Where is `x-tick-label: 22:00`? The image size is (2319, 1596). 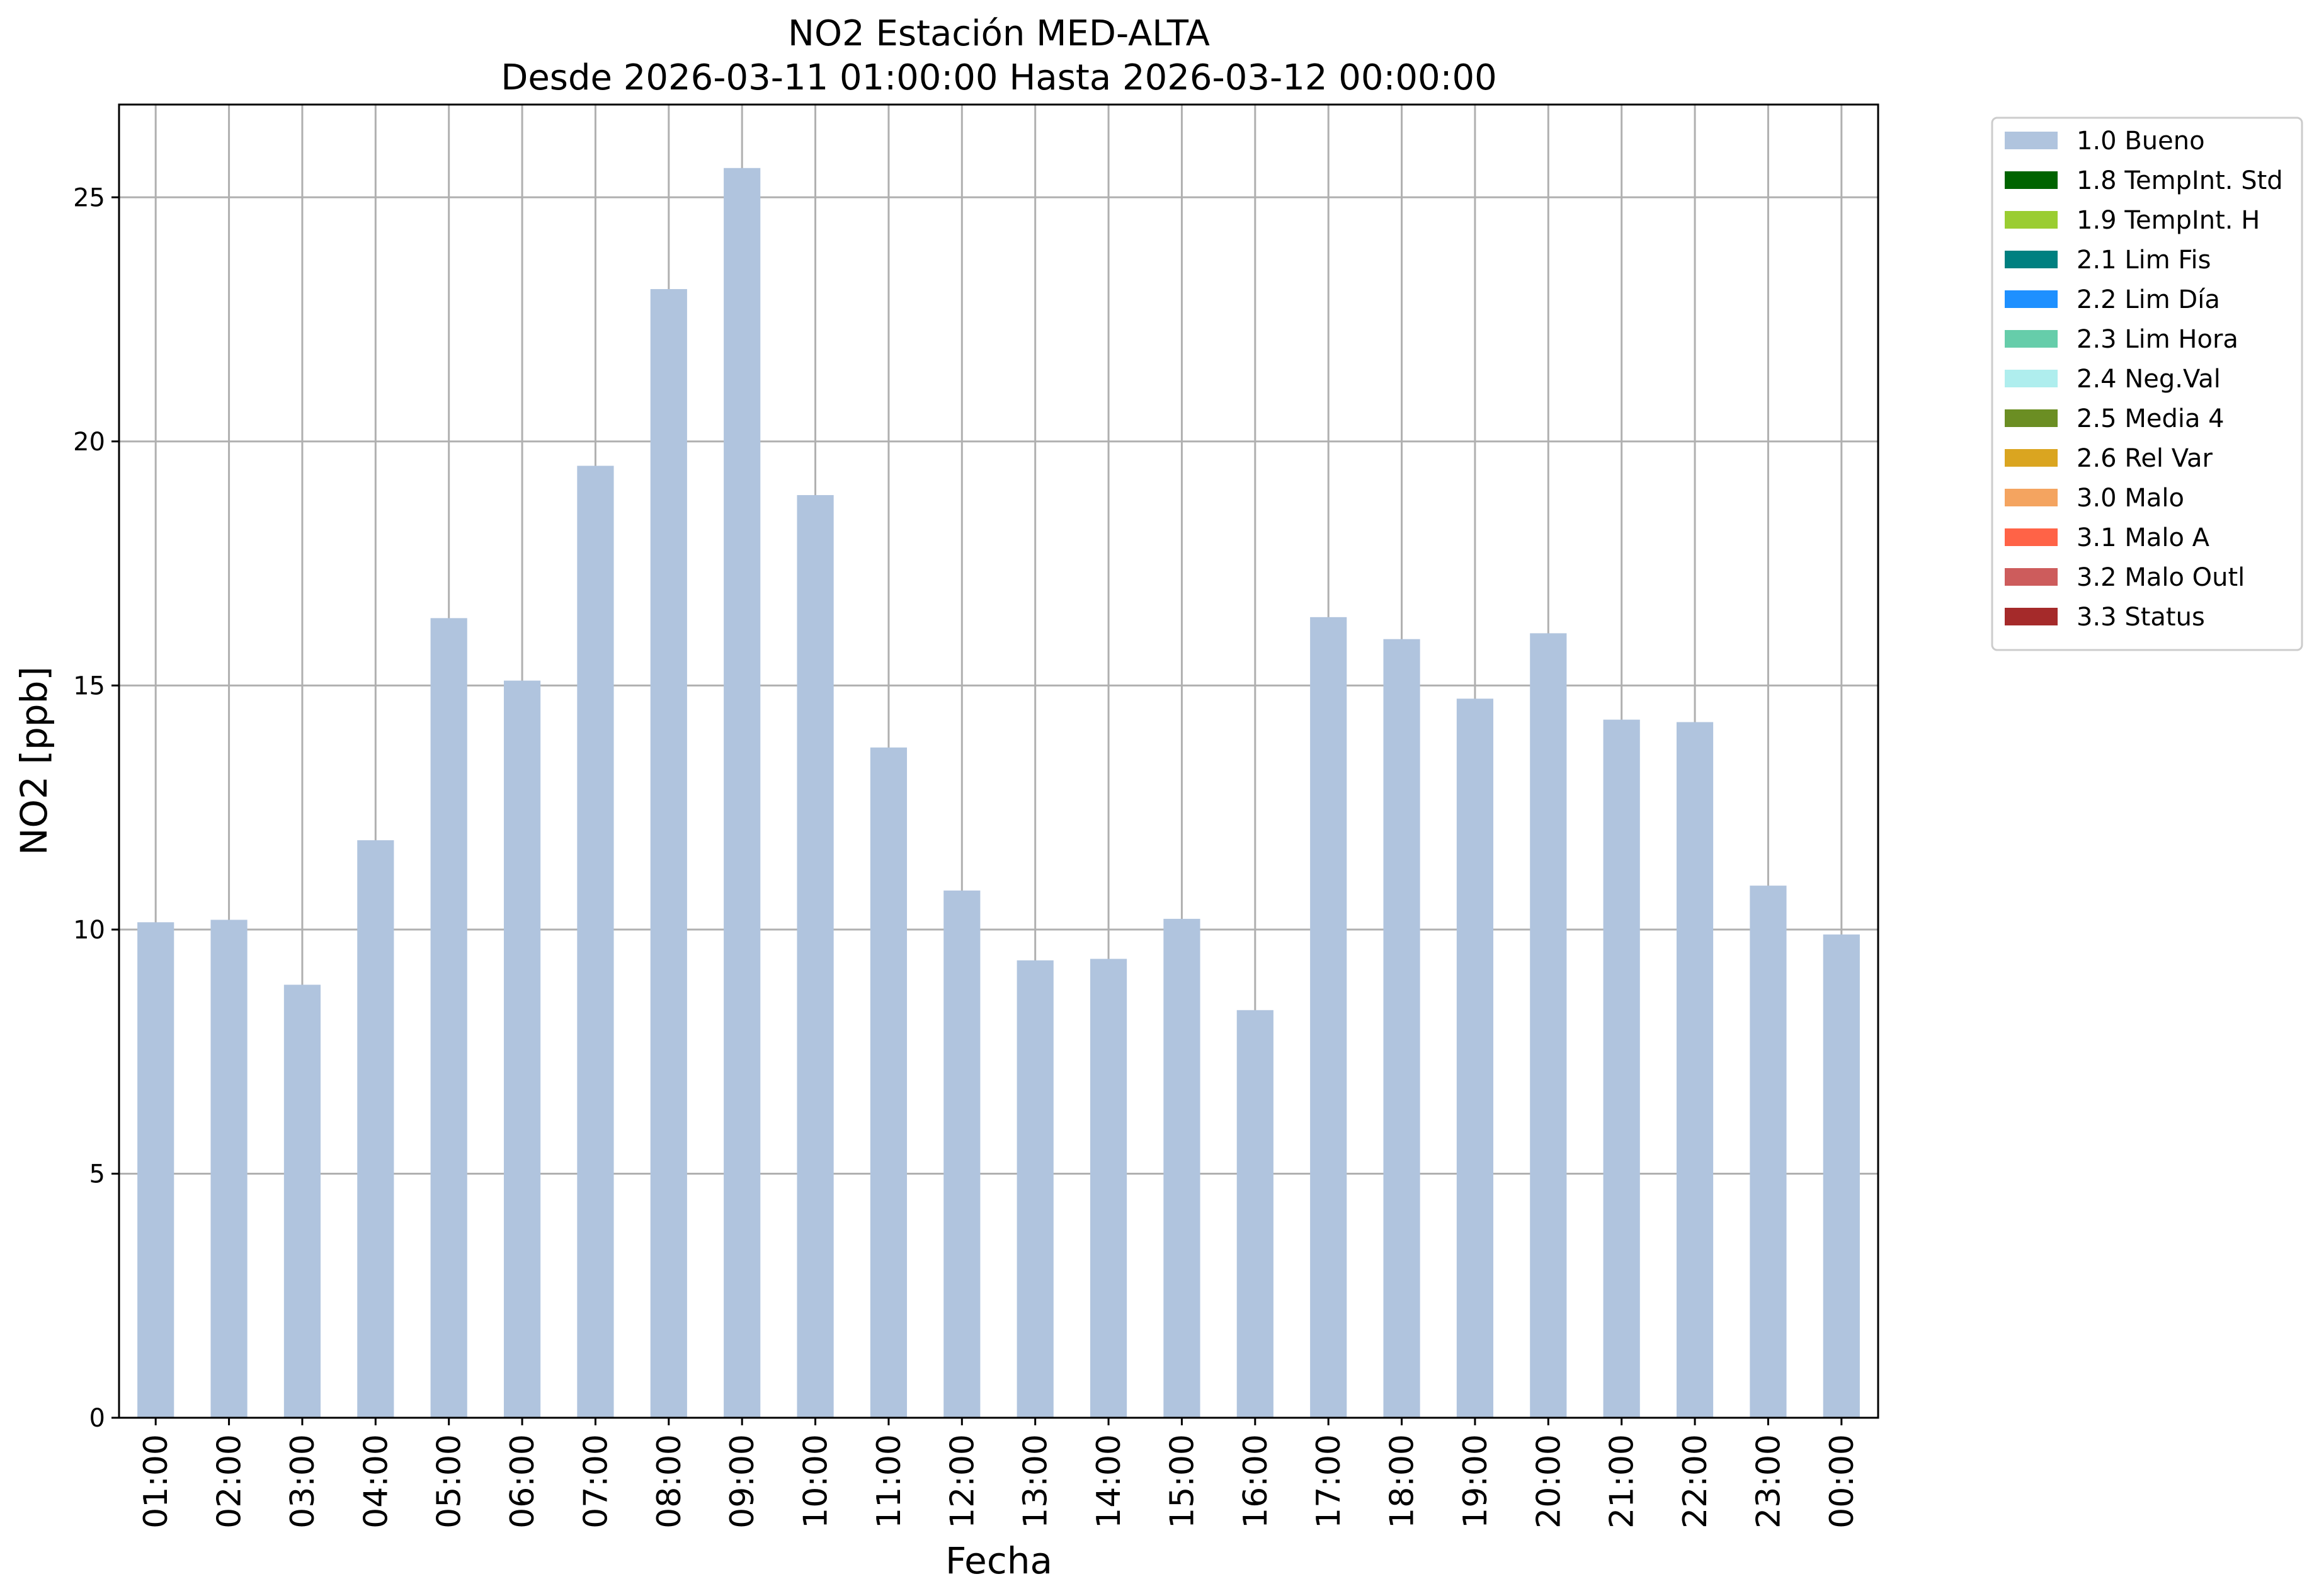 x-tick-label: 22:00 is located at coordinates (1695, 1481).